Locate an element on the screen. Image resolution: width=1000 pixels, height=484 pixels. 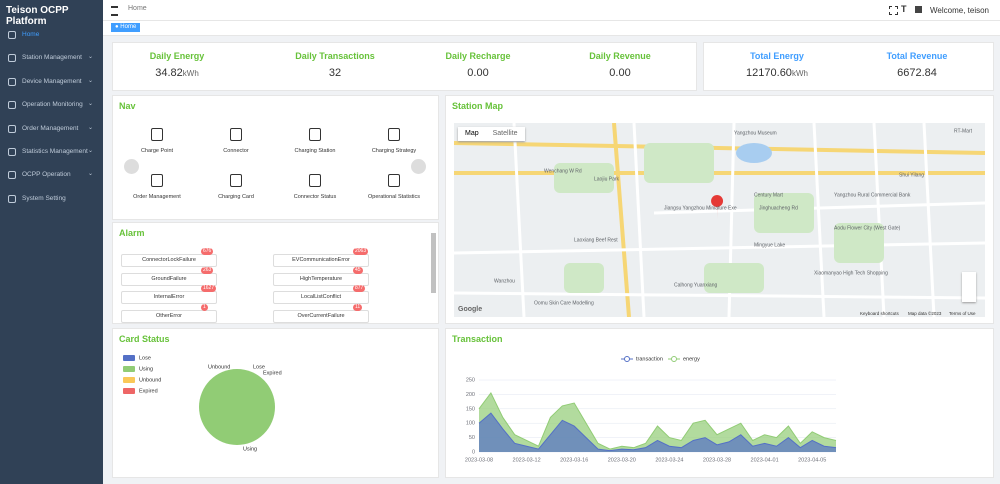
pie-label: Using is located at coordinates (250, 449).